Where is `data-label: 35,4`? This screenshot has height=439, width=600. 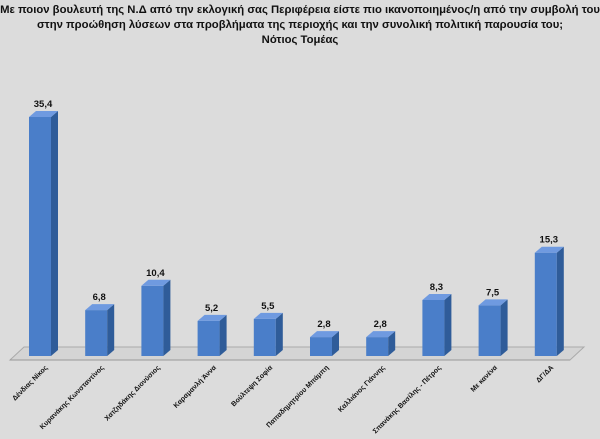 data-label: 35,4 is located at coordinates (43, 104).